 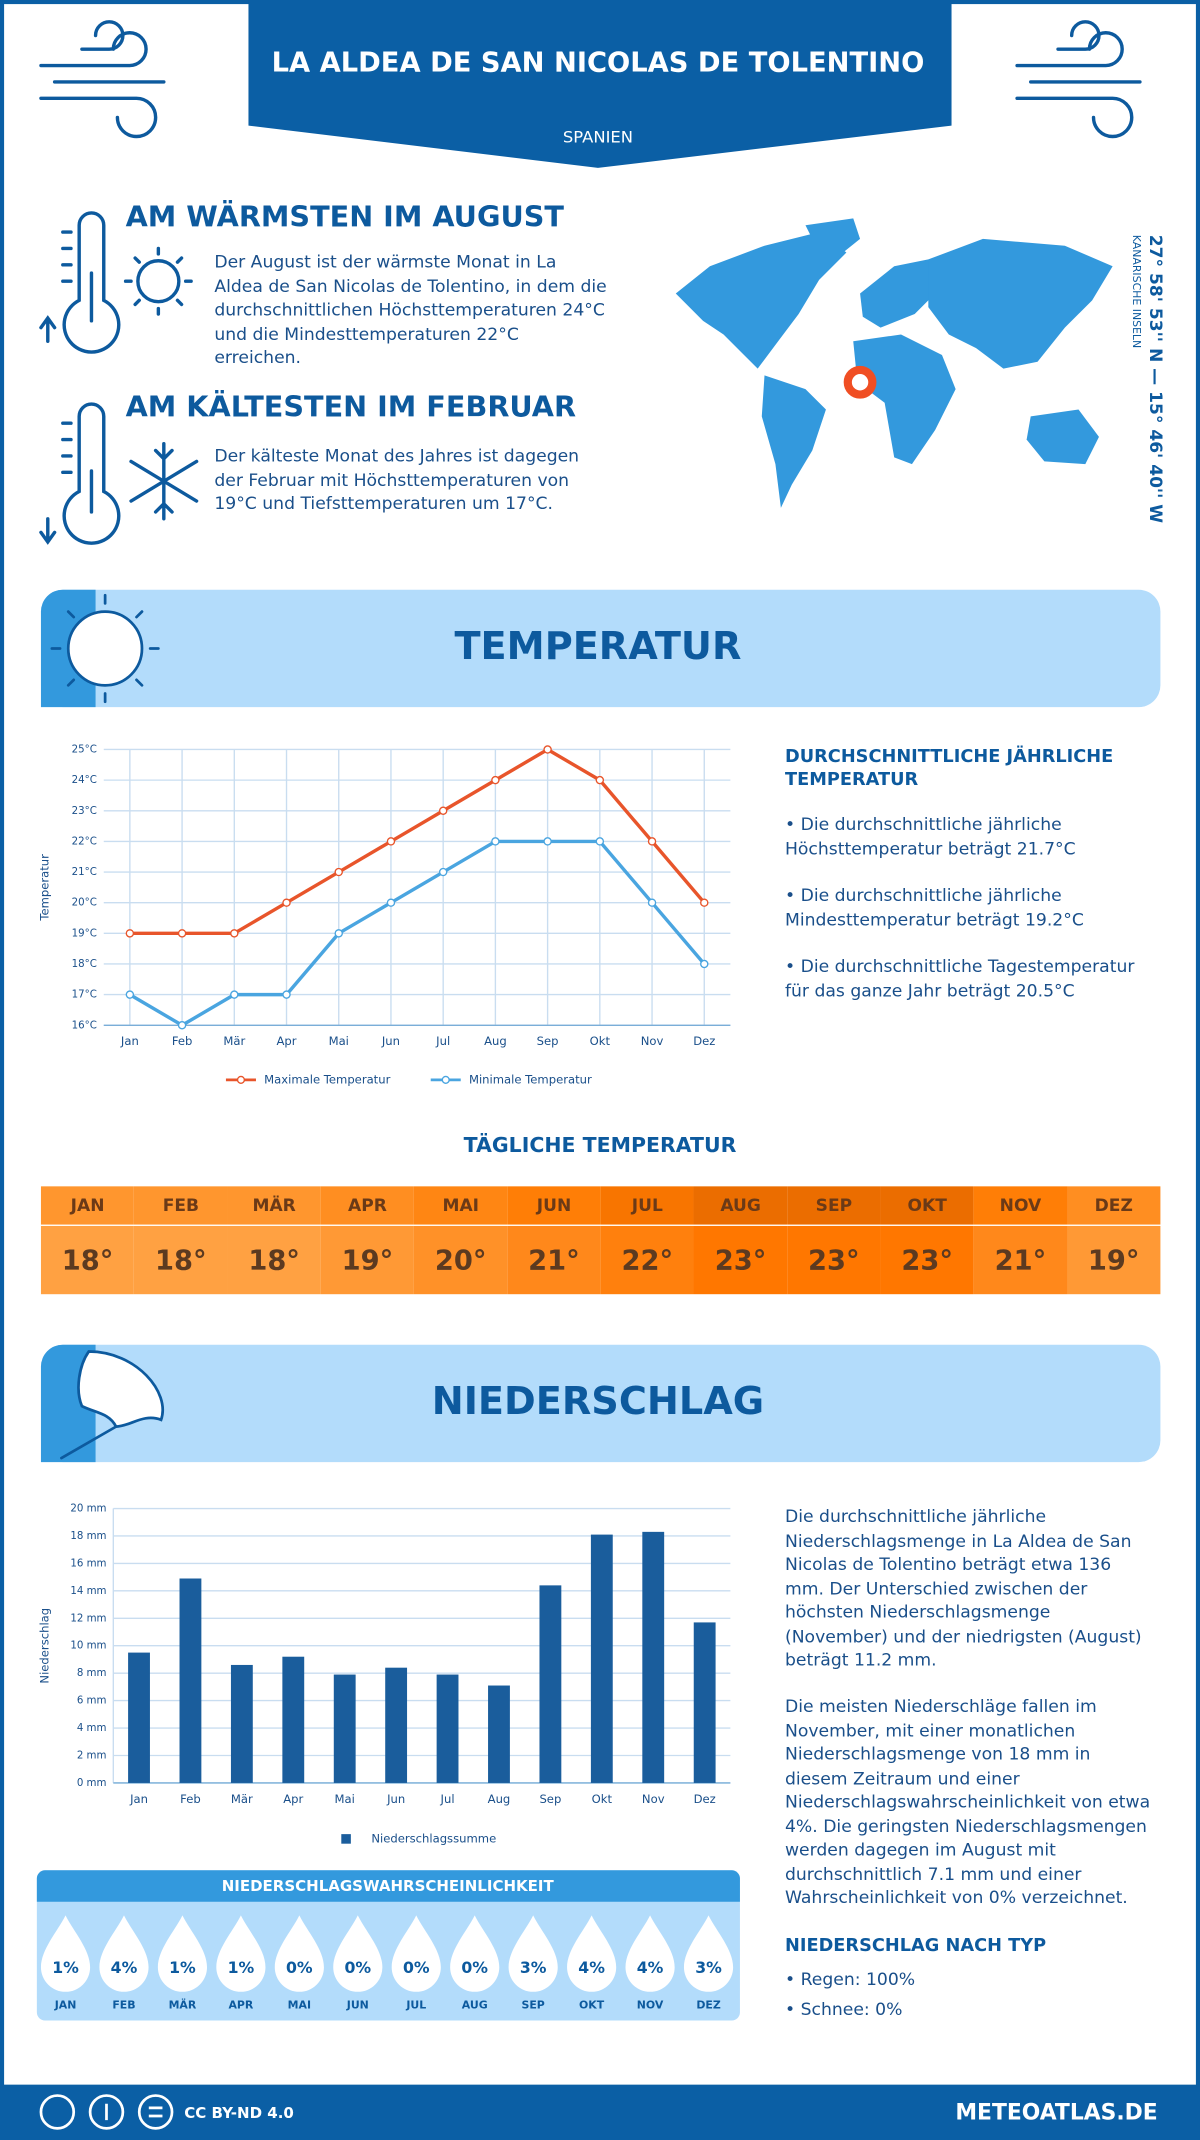 What do you see at coordinates (442, 1041) in the screenshot?
I see `x-tick-label: Jul` at bounding box center [442, 1041].